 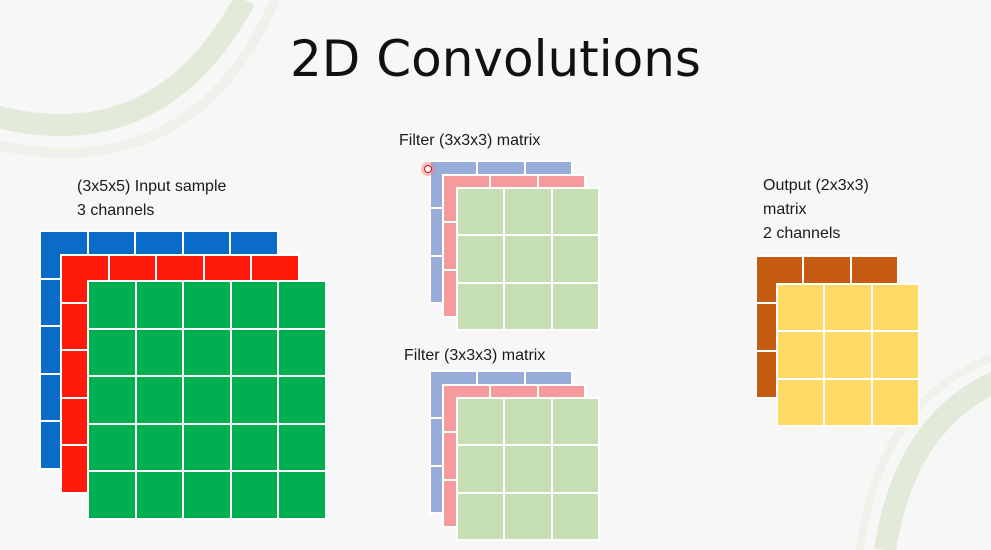 What do you see at coordinates (470, 140) in the screenshot?
I see `filter-1-label: Filter (3x3x3) matrix` at bounding box center [470, 140].